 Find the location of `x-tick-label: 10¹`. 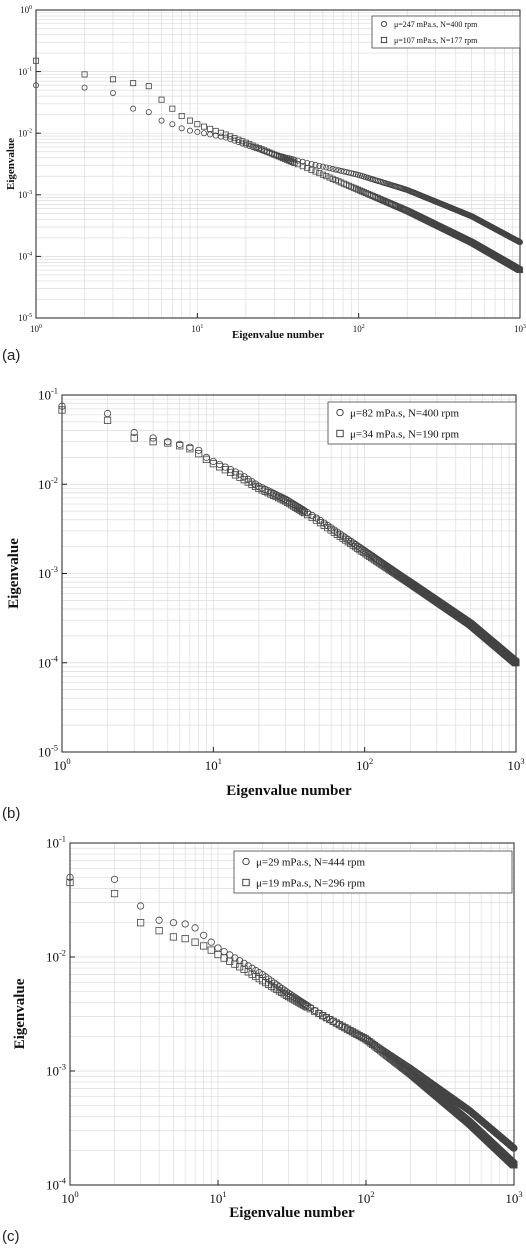

x-tick-label: 10¹ is located at coordinates (217, 1197).